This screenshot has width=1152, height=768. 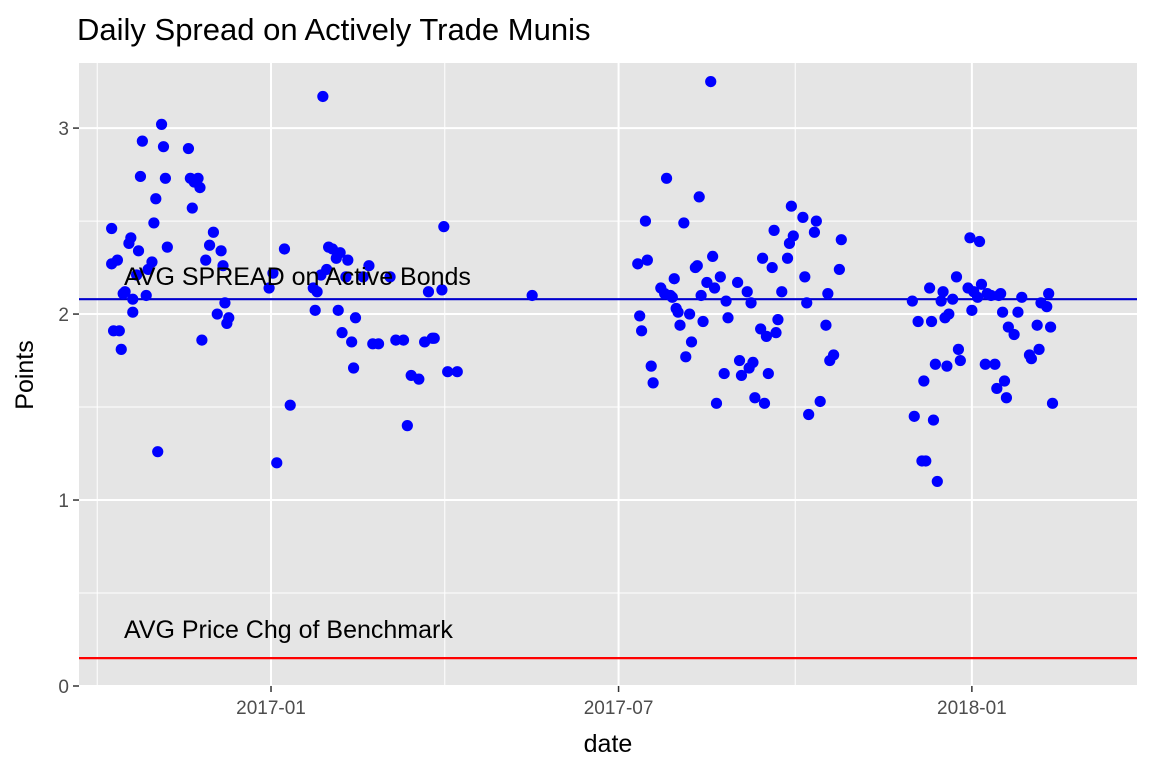 I want to click on y-tick-label: 1, so click(x=63, y=501).